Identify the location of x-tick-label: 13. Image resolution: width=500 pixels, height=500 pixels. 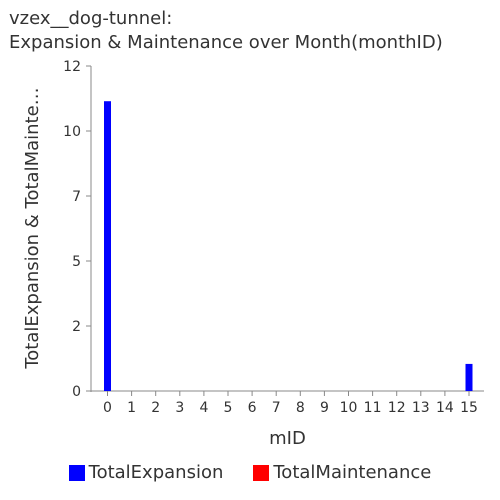
(421, 408).